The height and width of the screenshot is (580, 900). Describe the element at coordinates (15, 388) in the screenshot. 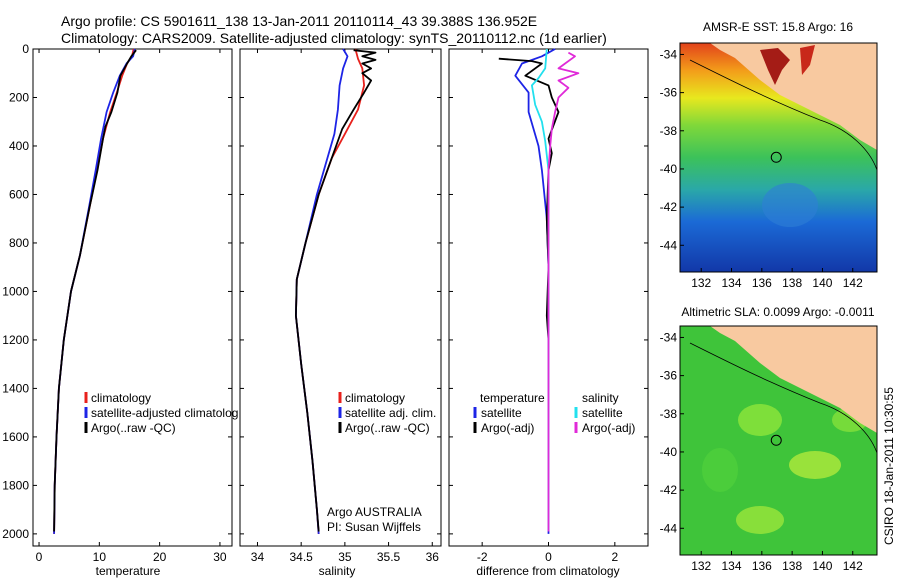

I see `y-tick-label: 1400` at that location.